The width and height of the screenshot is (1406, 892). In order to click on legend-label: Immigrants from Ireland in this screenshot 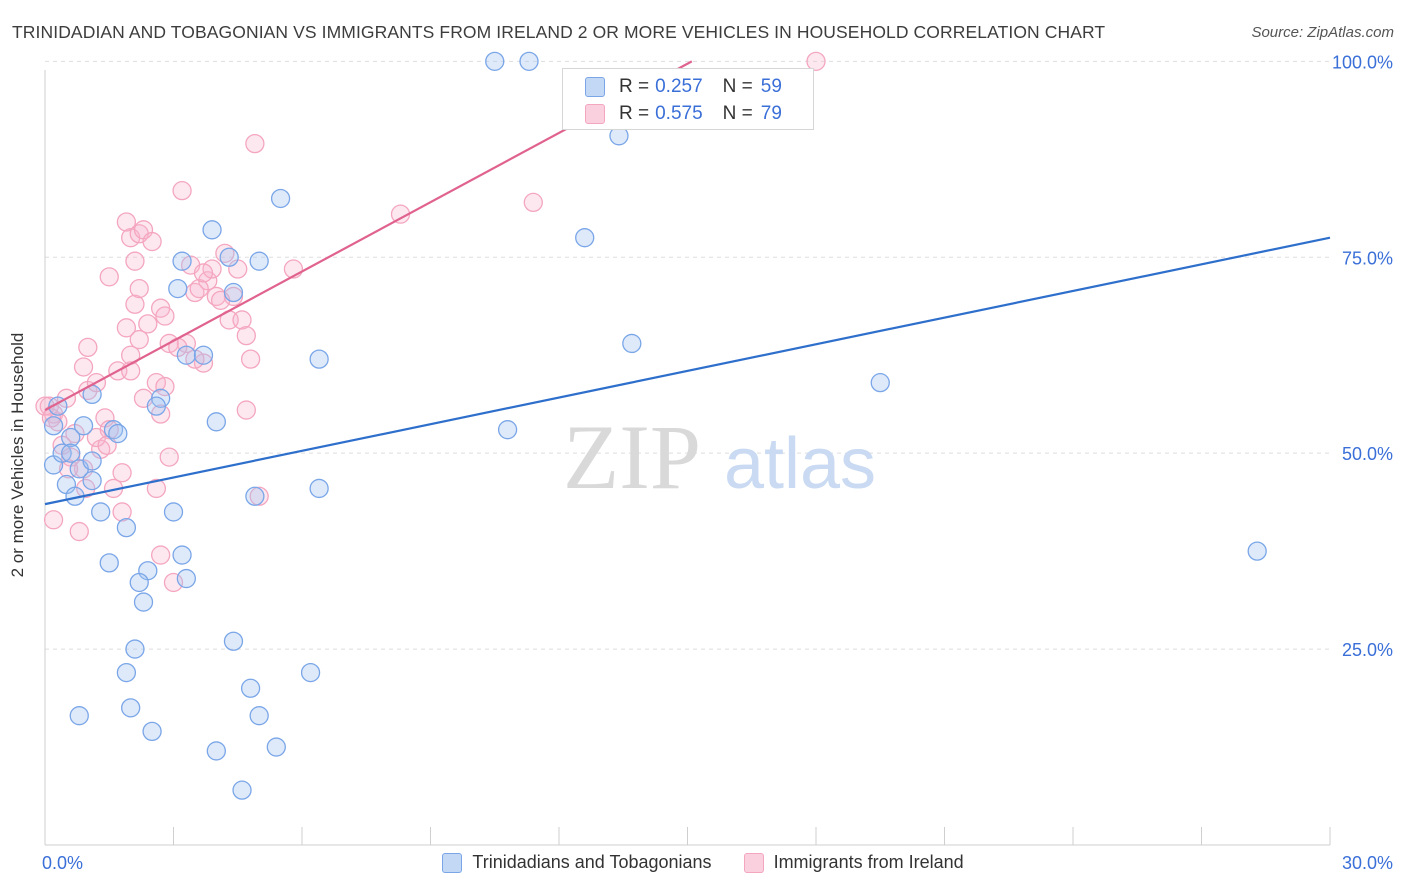, I will do `click(868, 862)`.